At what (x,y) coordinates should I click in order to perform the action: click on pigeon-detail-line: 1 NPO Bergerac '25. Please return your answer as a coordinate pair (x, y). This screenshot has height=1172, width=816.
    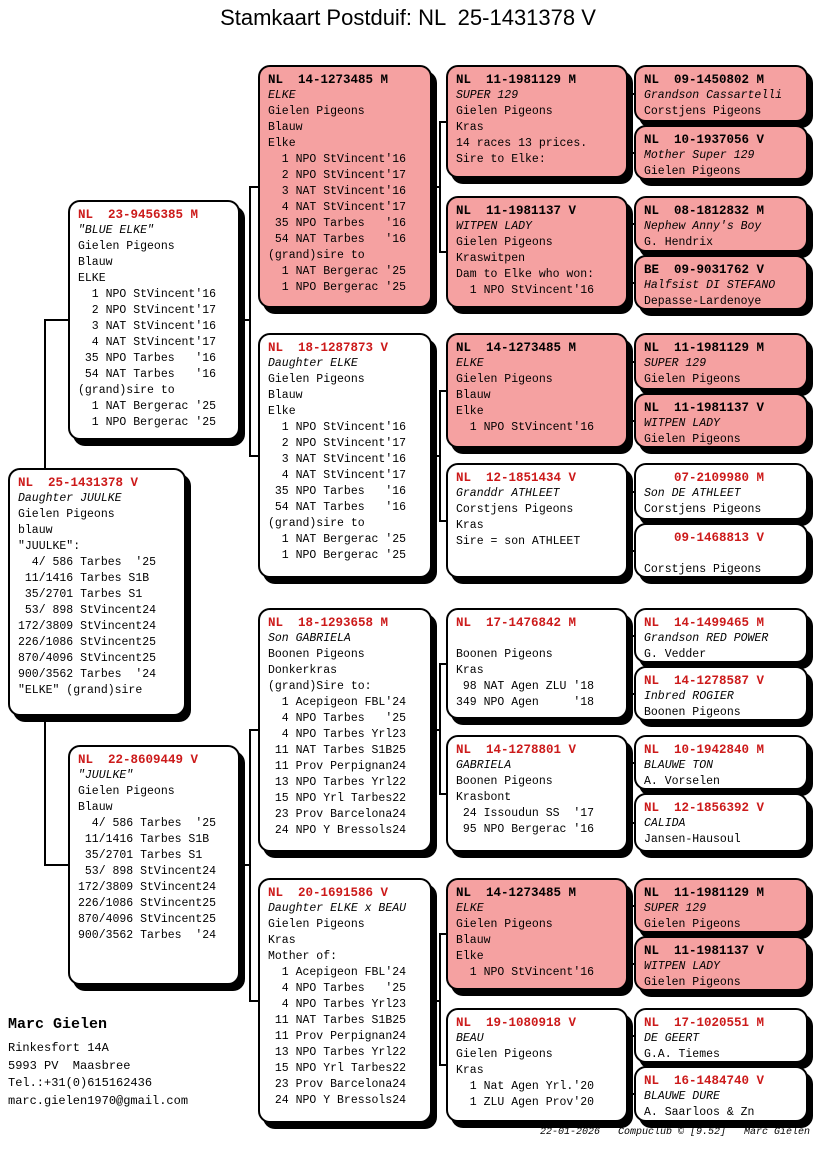
    Looking at the image, I should click on (337, 555).